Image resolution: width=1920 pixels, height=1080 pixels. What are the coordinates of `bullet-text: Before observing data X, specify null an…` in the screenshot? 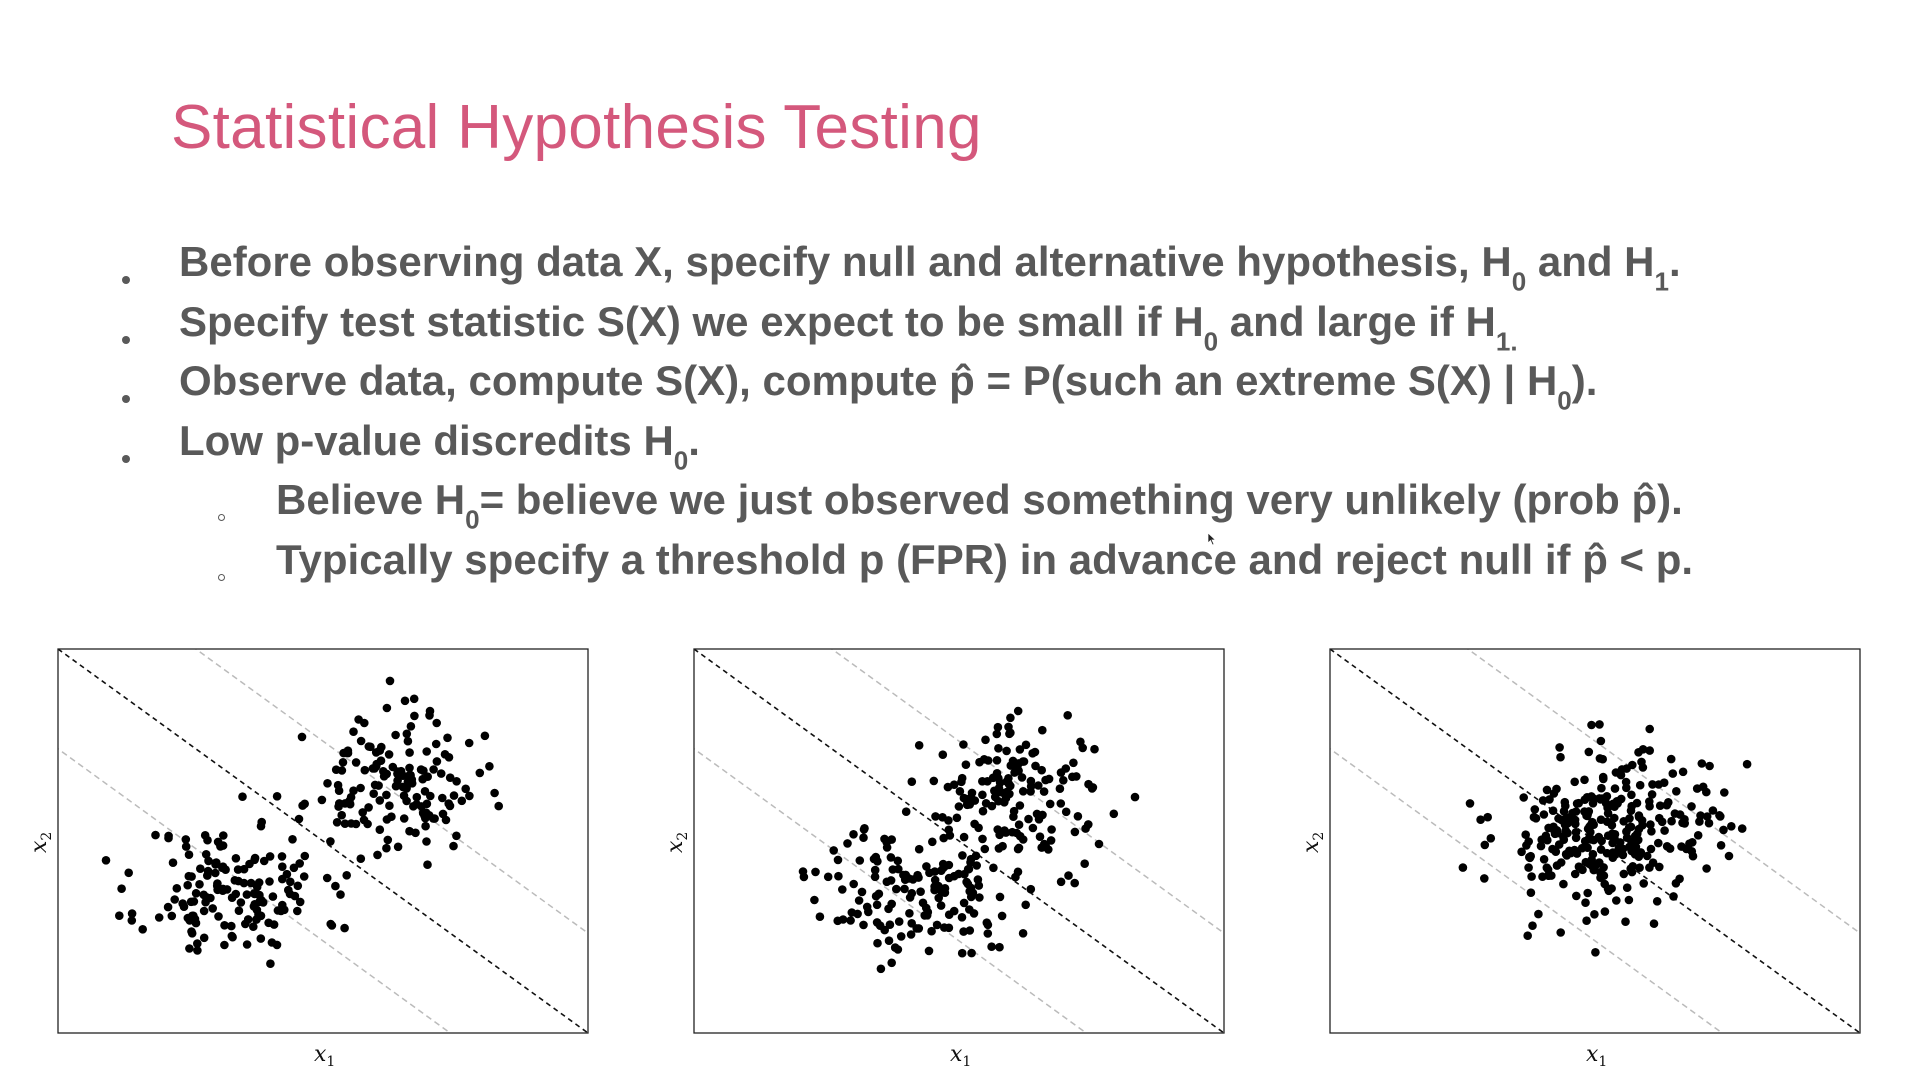 It's located at (845, 261).